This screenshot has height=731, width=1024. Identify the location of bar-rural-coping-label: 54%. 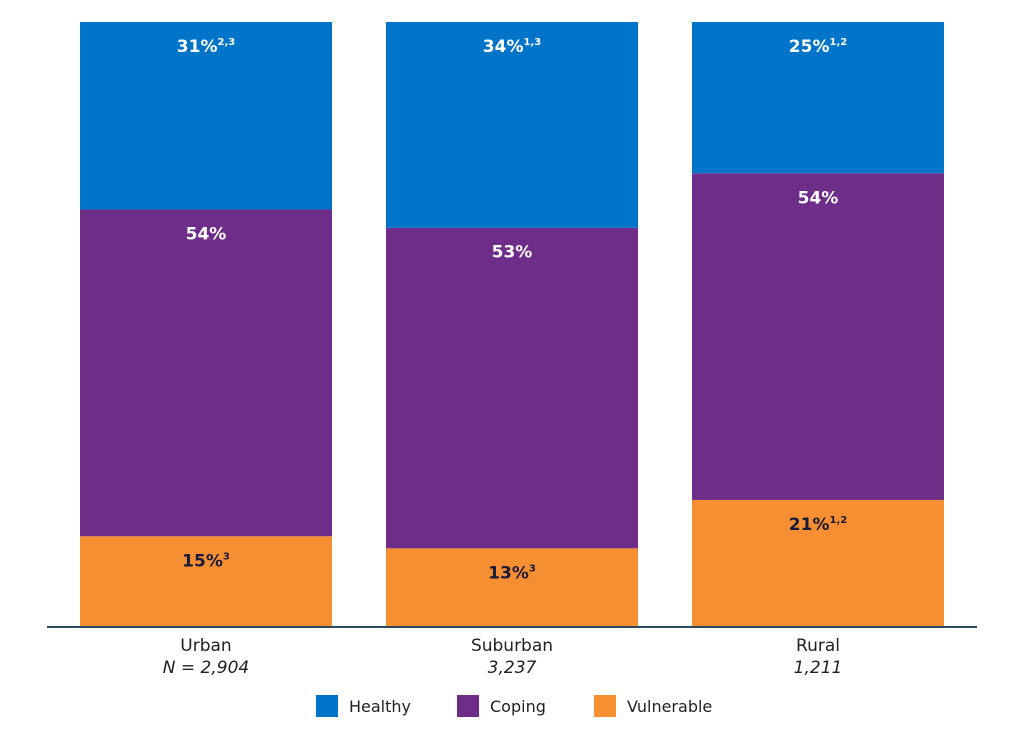
(818, 198).